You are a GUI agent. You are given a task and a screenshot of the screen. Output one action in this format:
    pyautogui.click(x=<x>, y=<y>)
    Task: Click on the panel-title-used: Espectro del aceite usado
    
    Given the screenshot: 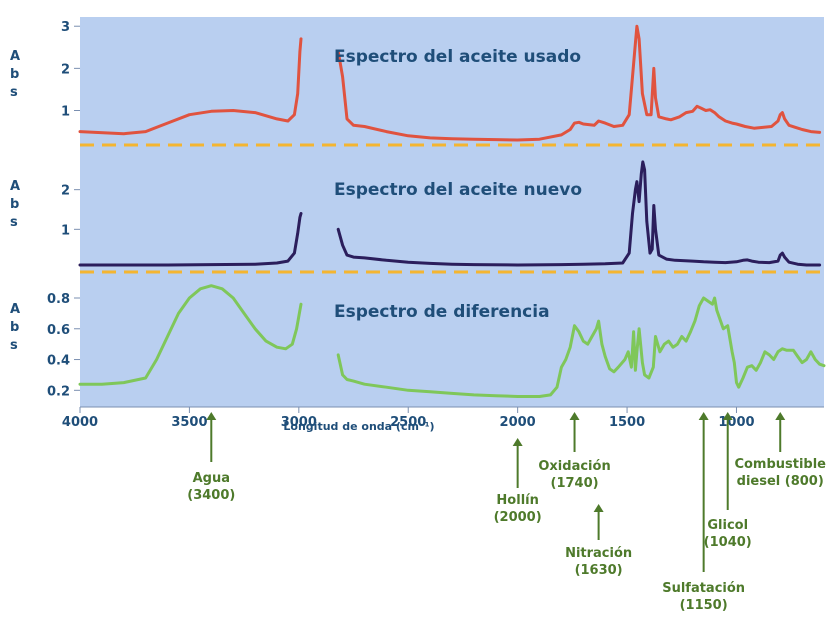 What is the action you would take?
    pyautogui.click(x=457, y=57)
    